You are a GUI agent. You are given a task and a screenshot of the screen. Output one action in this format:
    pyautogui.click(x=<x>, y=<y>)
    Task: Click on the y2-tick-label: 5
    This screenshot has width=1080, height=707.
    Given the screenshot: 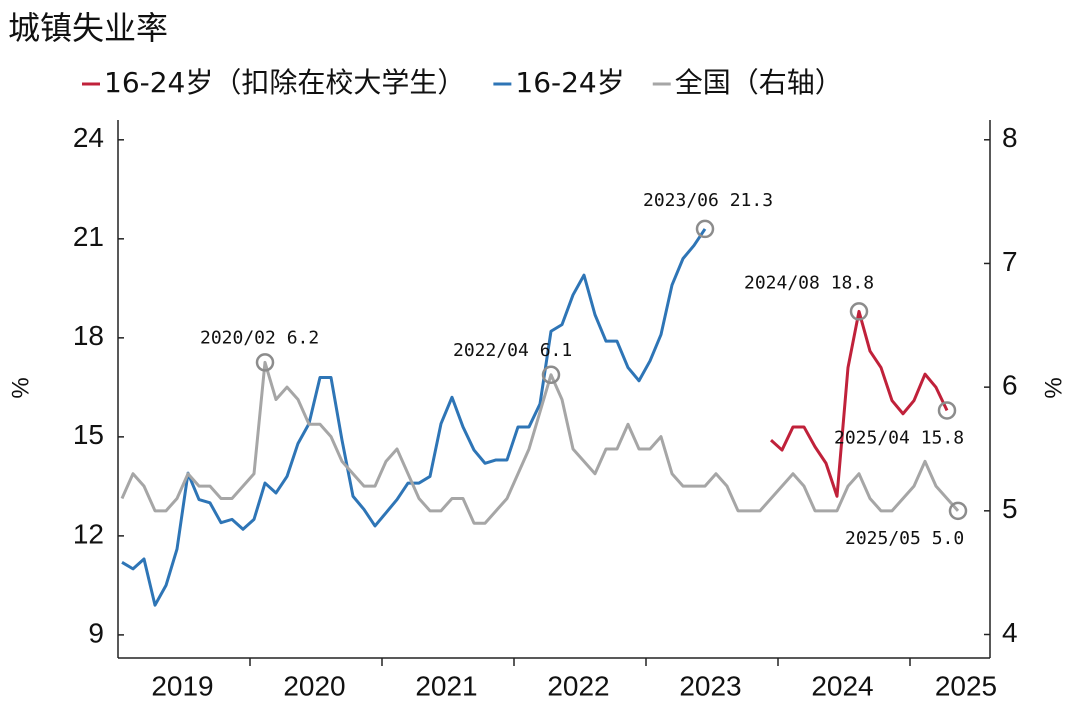 What is the action you would take?
    pyautogui.click(x=1010, y=508)
    